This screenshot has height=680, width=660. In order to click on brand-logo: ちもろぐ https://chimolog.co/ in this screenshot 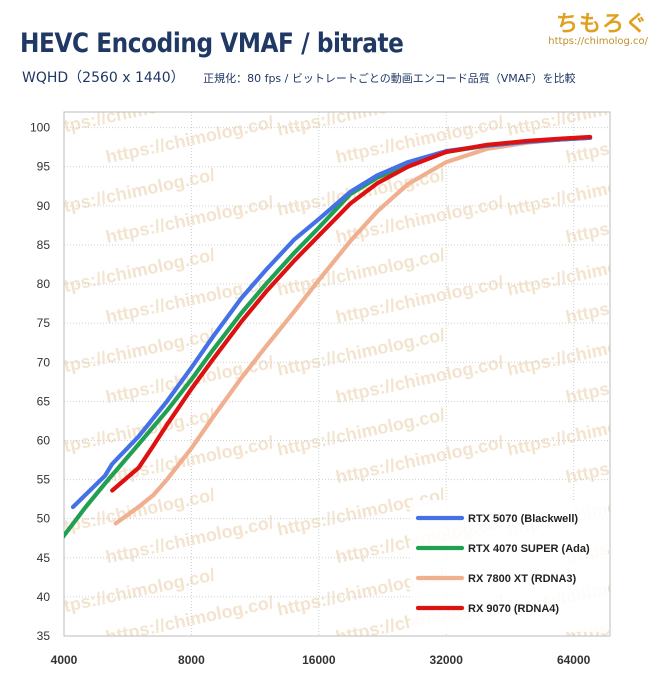, I will do `click(598, 26)`.